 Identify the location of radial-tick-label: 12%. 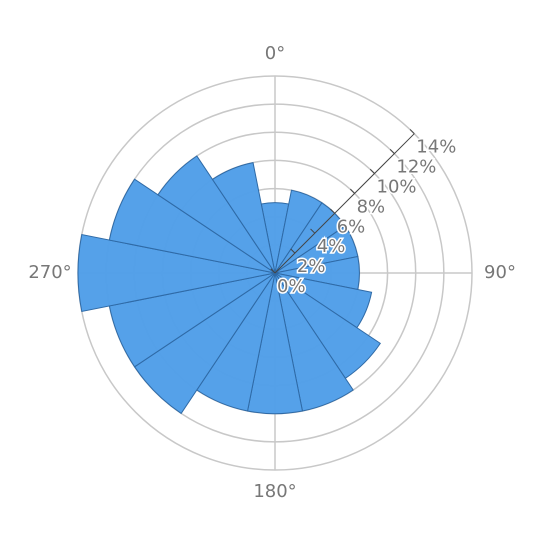
(416, 167).